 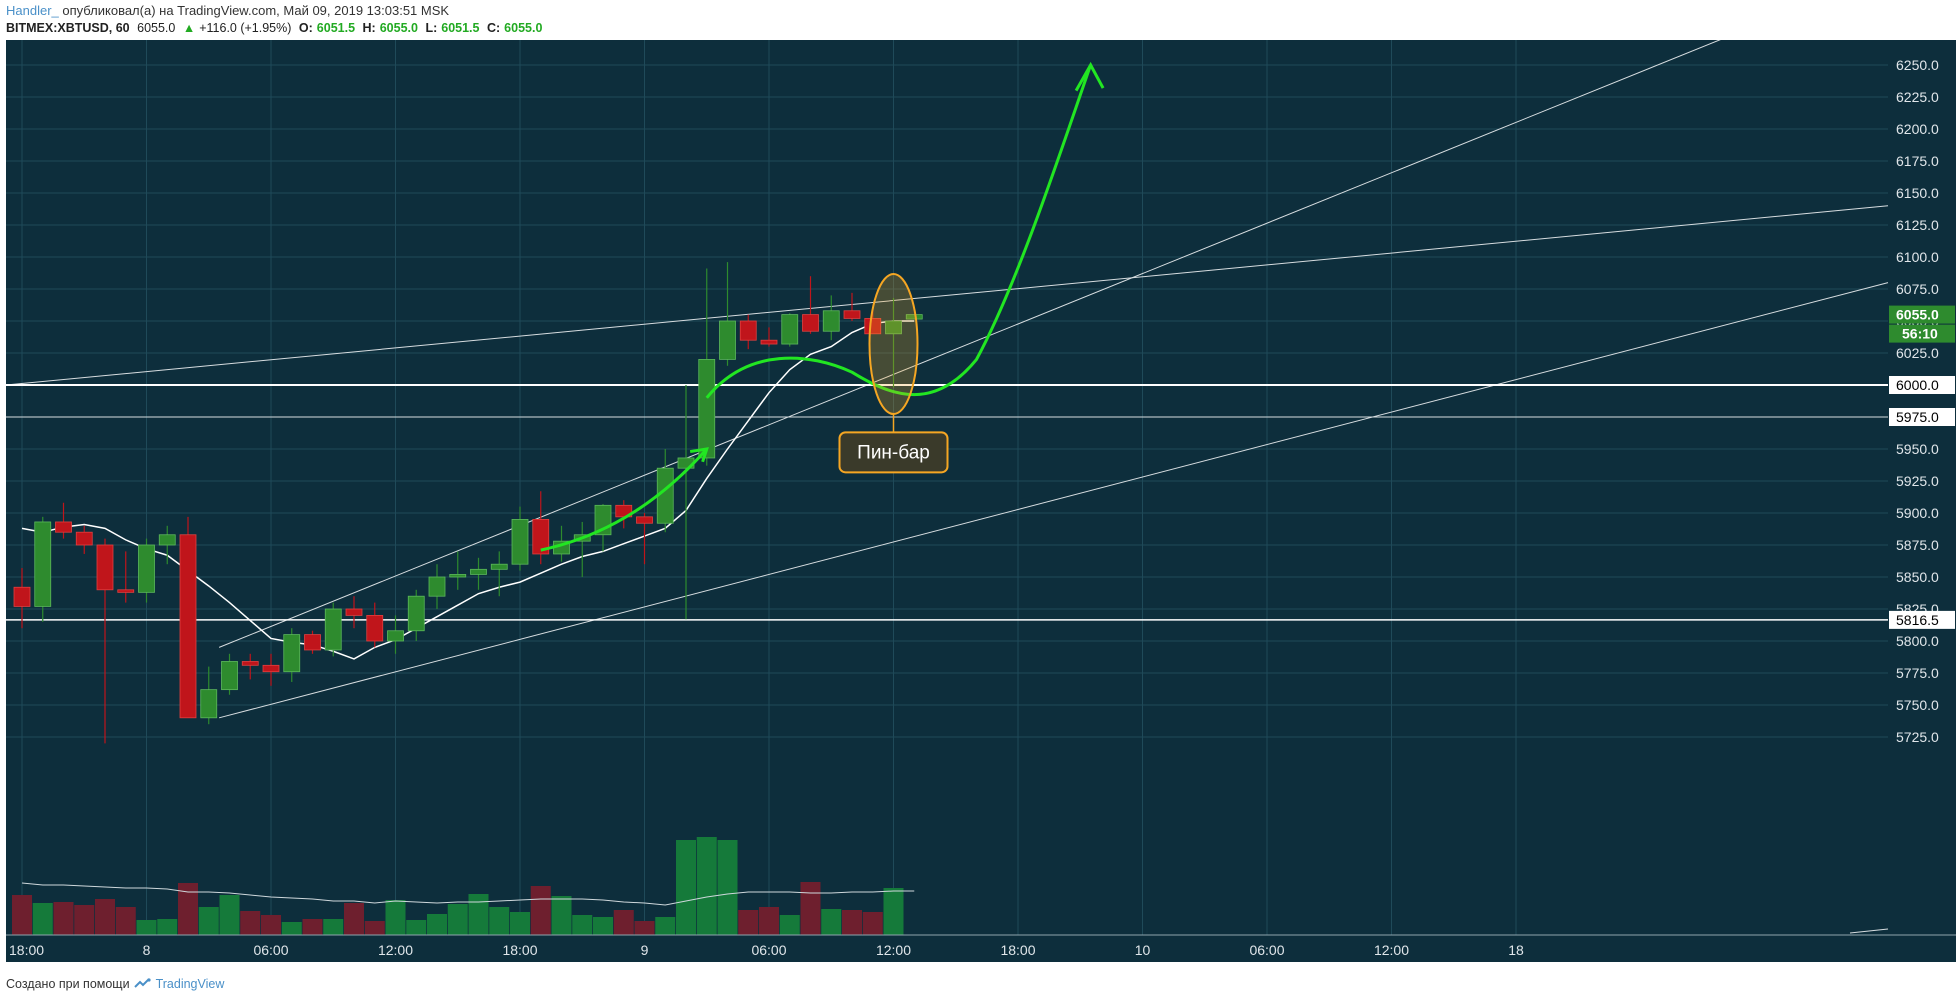 I want to click on price-tick-label: 6150.0, so click(x=1917, y=193).